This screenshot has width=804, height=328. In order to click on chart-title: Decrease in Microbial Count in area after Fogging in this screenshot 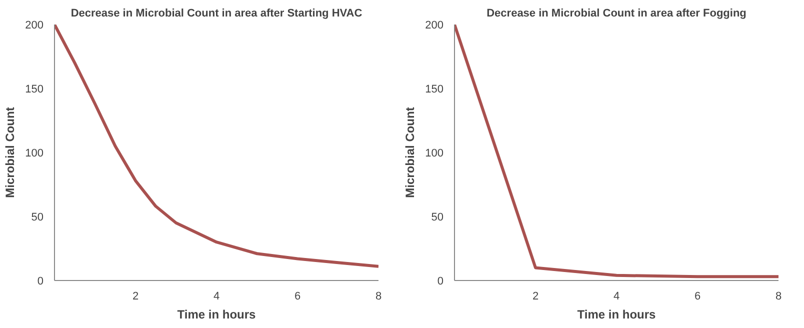, I will do `click(616, 14)`.